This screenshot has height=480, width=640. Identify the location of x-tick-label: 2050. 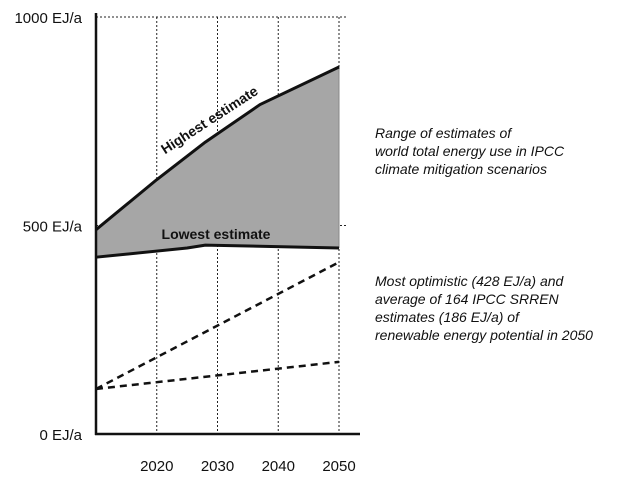
(338, 466).